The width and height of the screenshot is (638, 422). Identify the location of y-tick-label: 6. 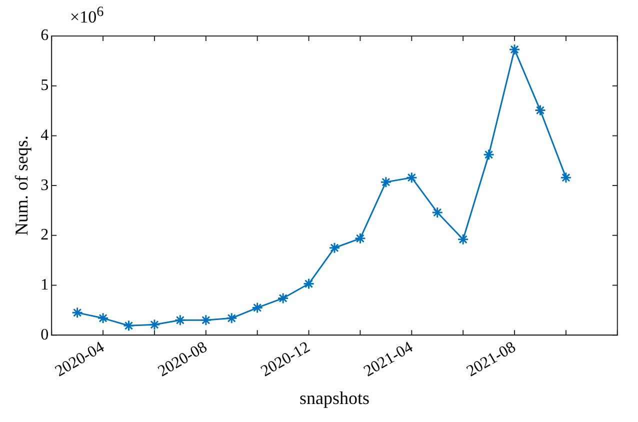
(44, 35).